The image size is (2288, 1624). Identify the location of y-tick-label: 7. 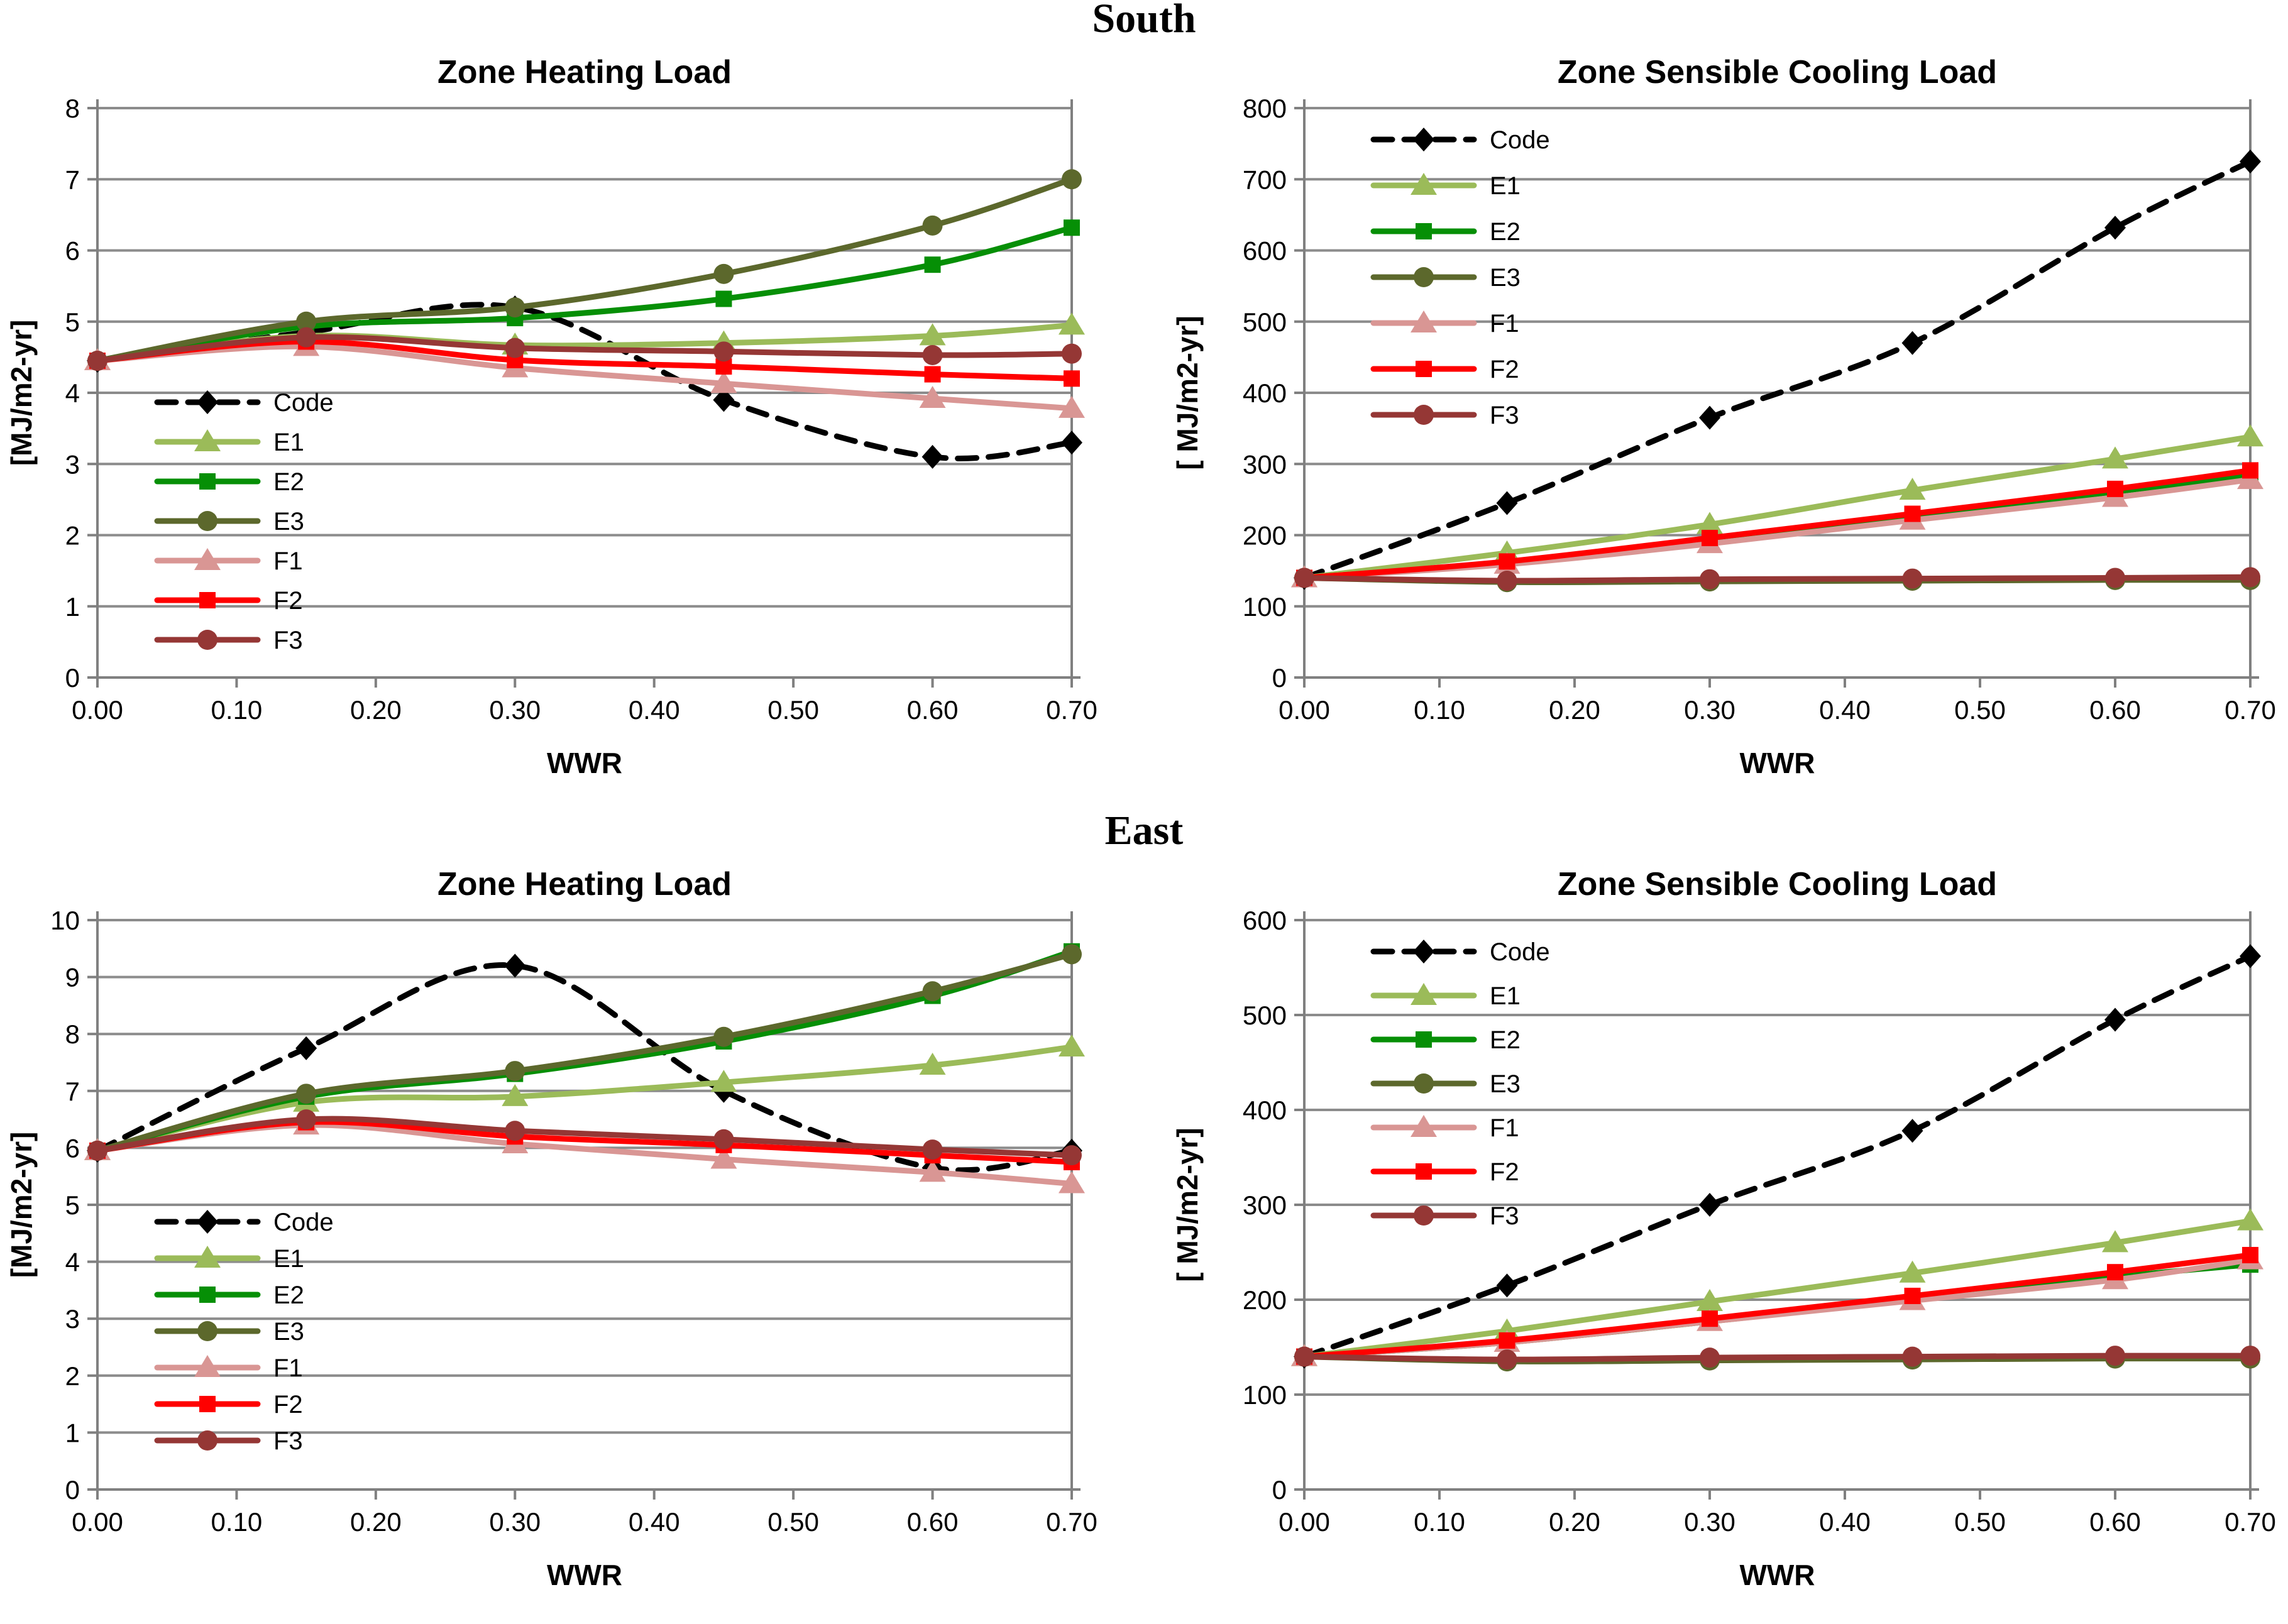
(72, 1091).